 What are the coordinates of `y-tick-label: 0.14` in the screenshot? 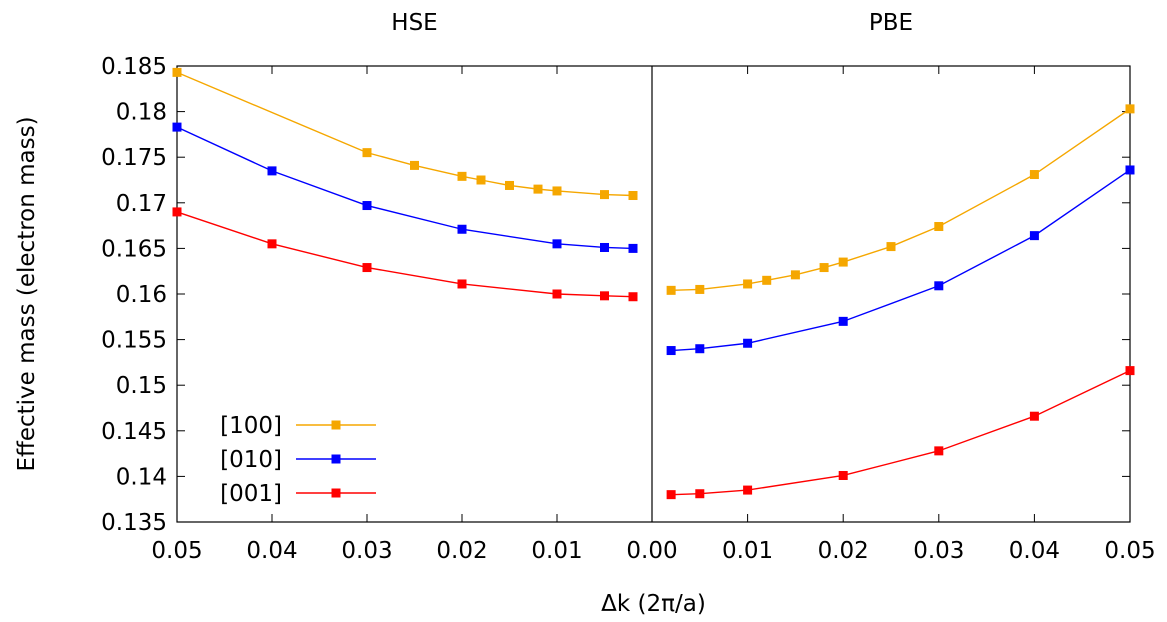 It's located at (141, 477).